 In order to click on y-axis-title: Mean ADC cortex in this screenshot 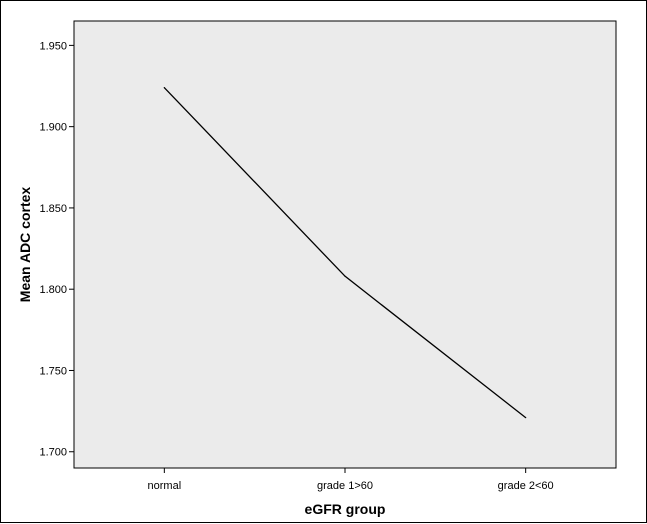, I will do `click(25, 245)`.